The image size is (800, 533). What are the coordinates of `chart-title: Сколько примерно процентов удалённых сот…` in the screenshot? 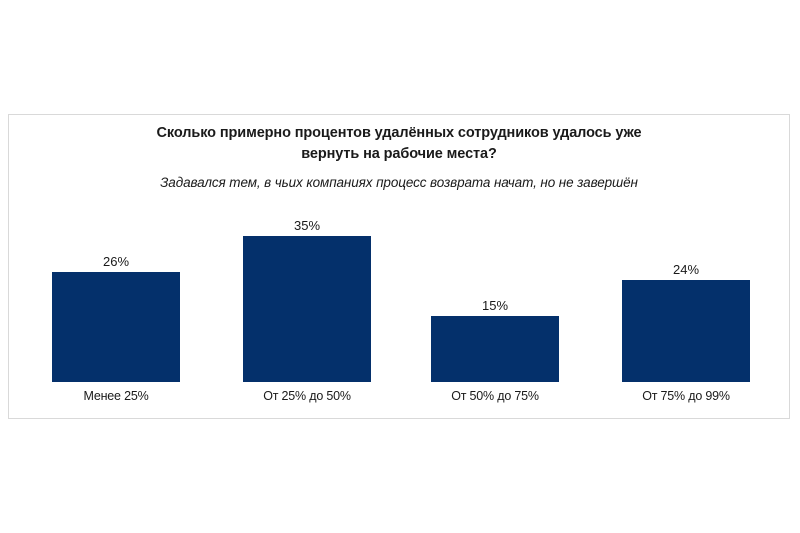 It's located at (399, 144).